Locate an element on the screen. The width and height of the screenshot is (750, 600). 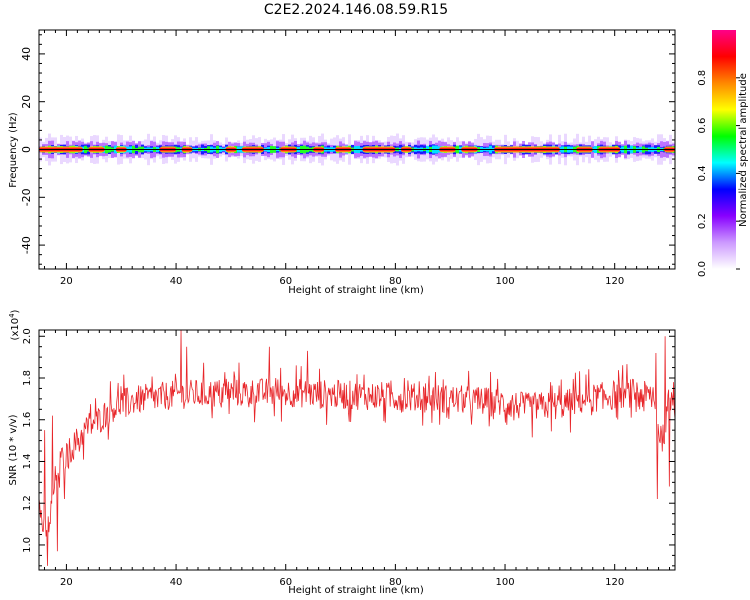
snr-ytick-label: 1.8 is located at coordinates (27, 378).